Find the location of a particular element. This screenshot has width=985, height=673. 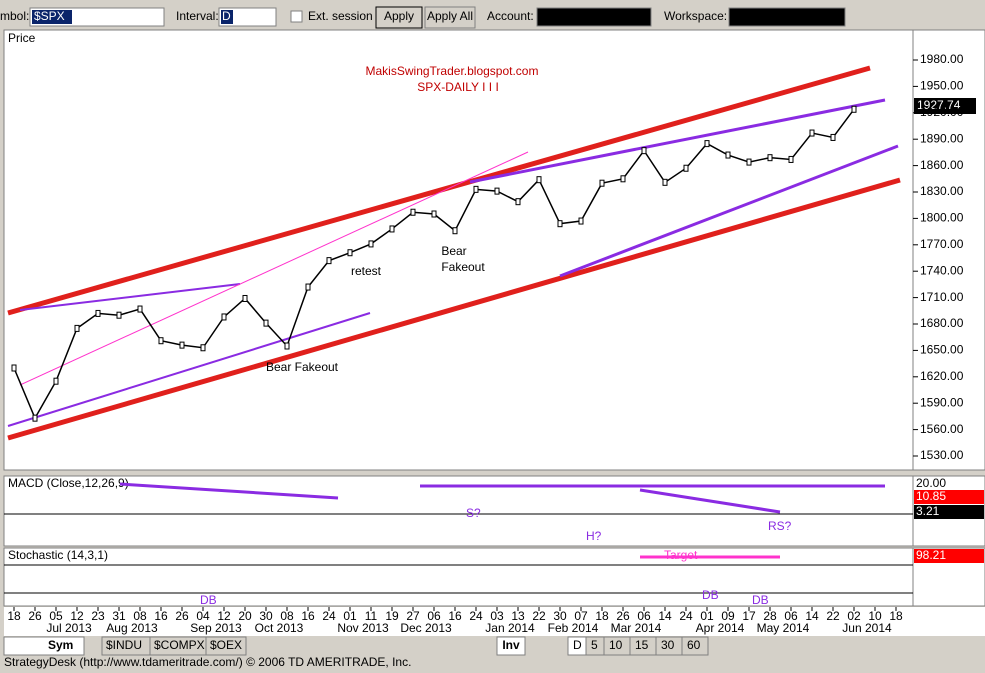

day-label: 18 is located at coordinates (896, 616).